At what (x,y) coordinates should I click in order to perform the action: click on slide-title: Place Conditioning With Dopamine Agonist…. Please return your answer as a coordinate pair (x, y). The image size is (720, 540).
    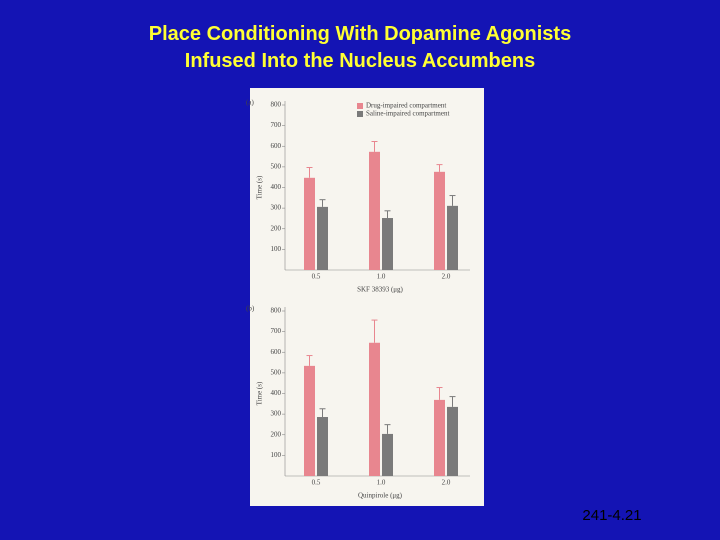
    Looking at the image, I should click on (360, 34).